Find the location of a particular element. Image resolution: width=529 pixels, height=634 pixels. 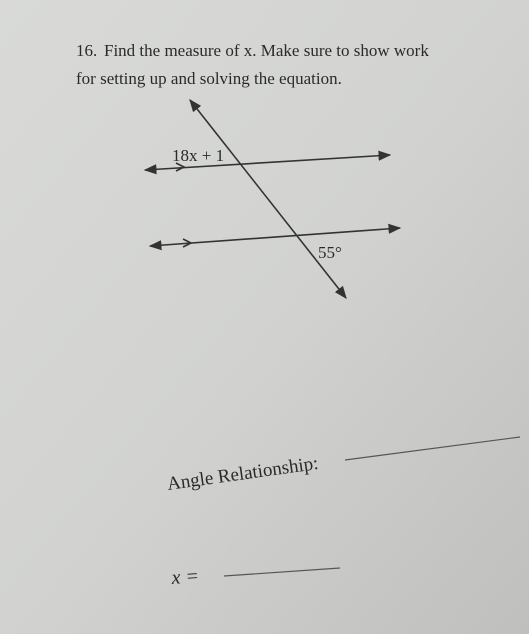

transversal is located at coordinates (268, 199).